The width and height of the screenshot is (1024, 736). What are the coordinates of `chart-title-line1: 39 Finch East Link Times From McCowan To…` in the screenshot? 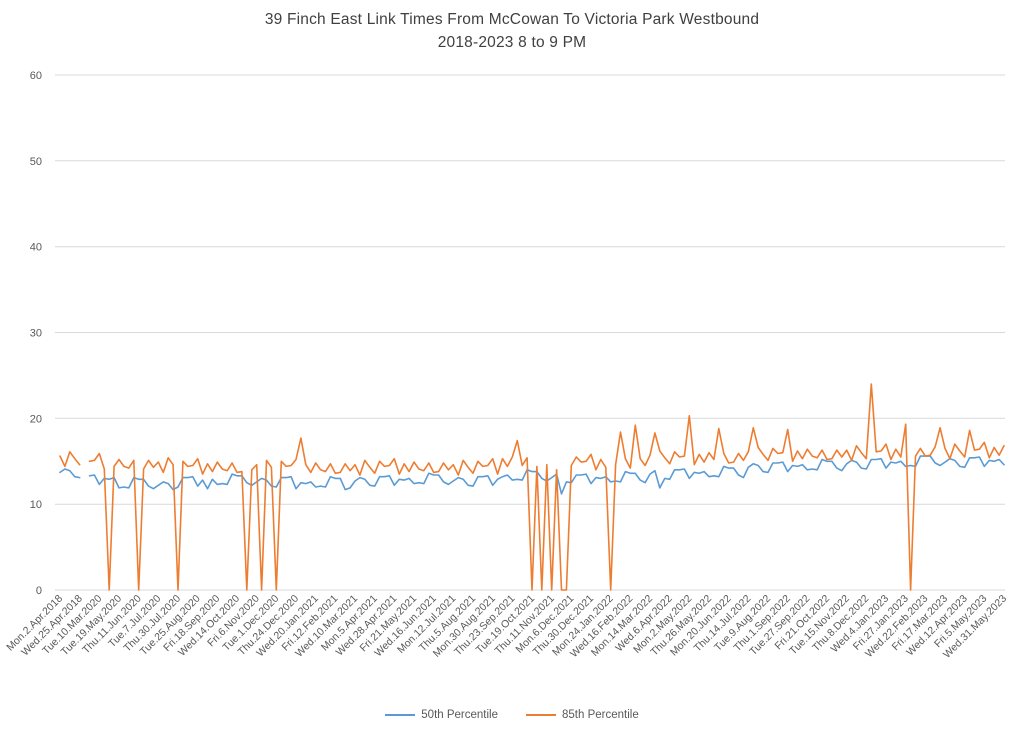 It's located at (512, 19).